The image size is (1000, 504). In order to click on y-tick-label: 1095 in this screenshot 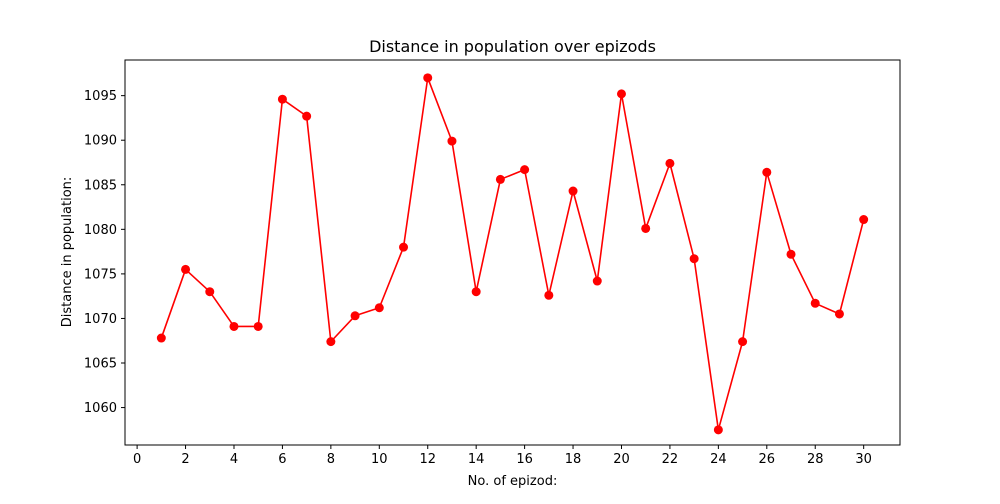, I will do `click(100, 96)`.